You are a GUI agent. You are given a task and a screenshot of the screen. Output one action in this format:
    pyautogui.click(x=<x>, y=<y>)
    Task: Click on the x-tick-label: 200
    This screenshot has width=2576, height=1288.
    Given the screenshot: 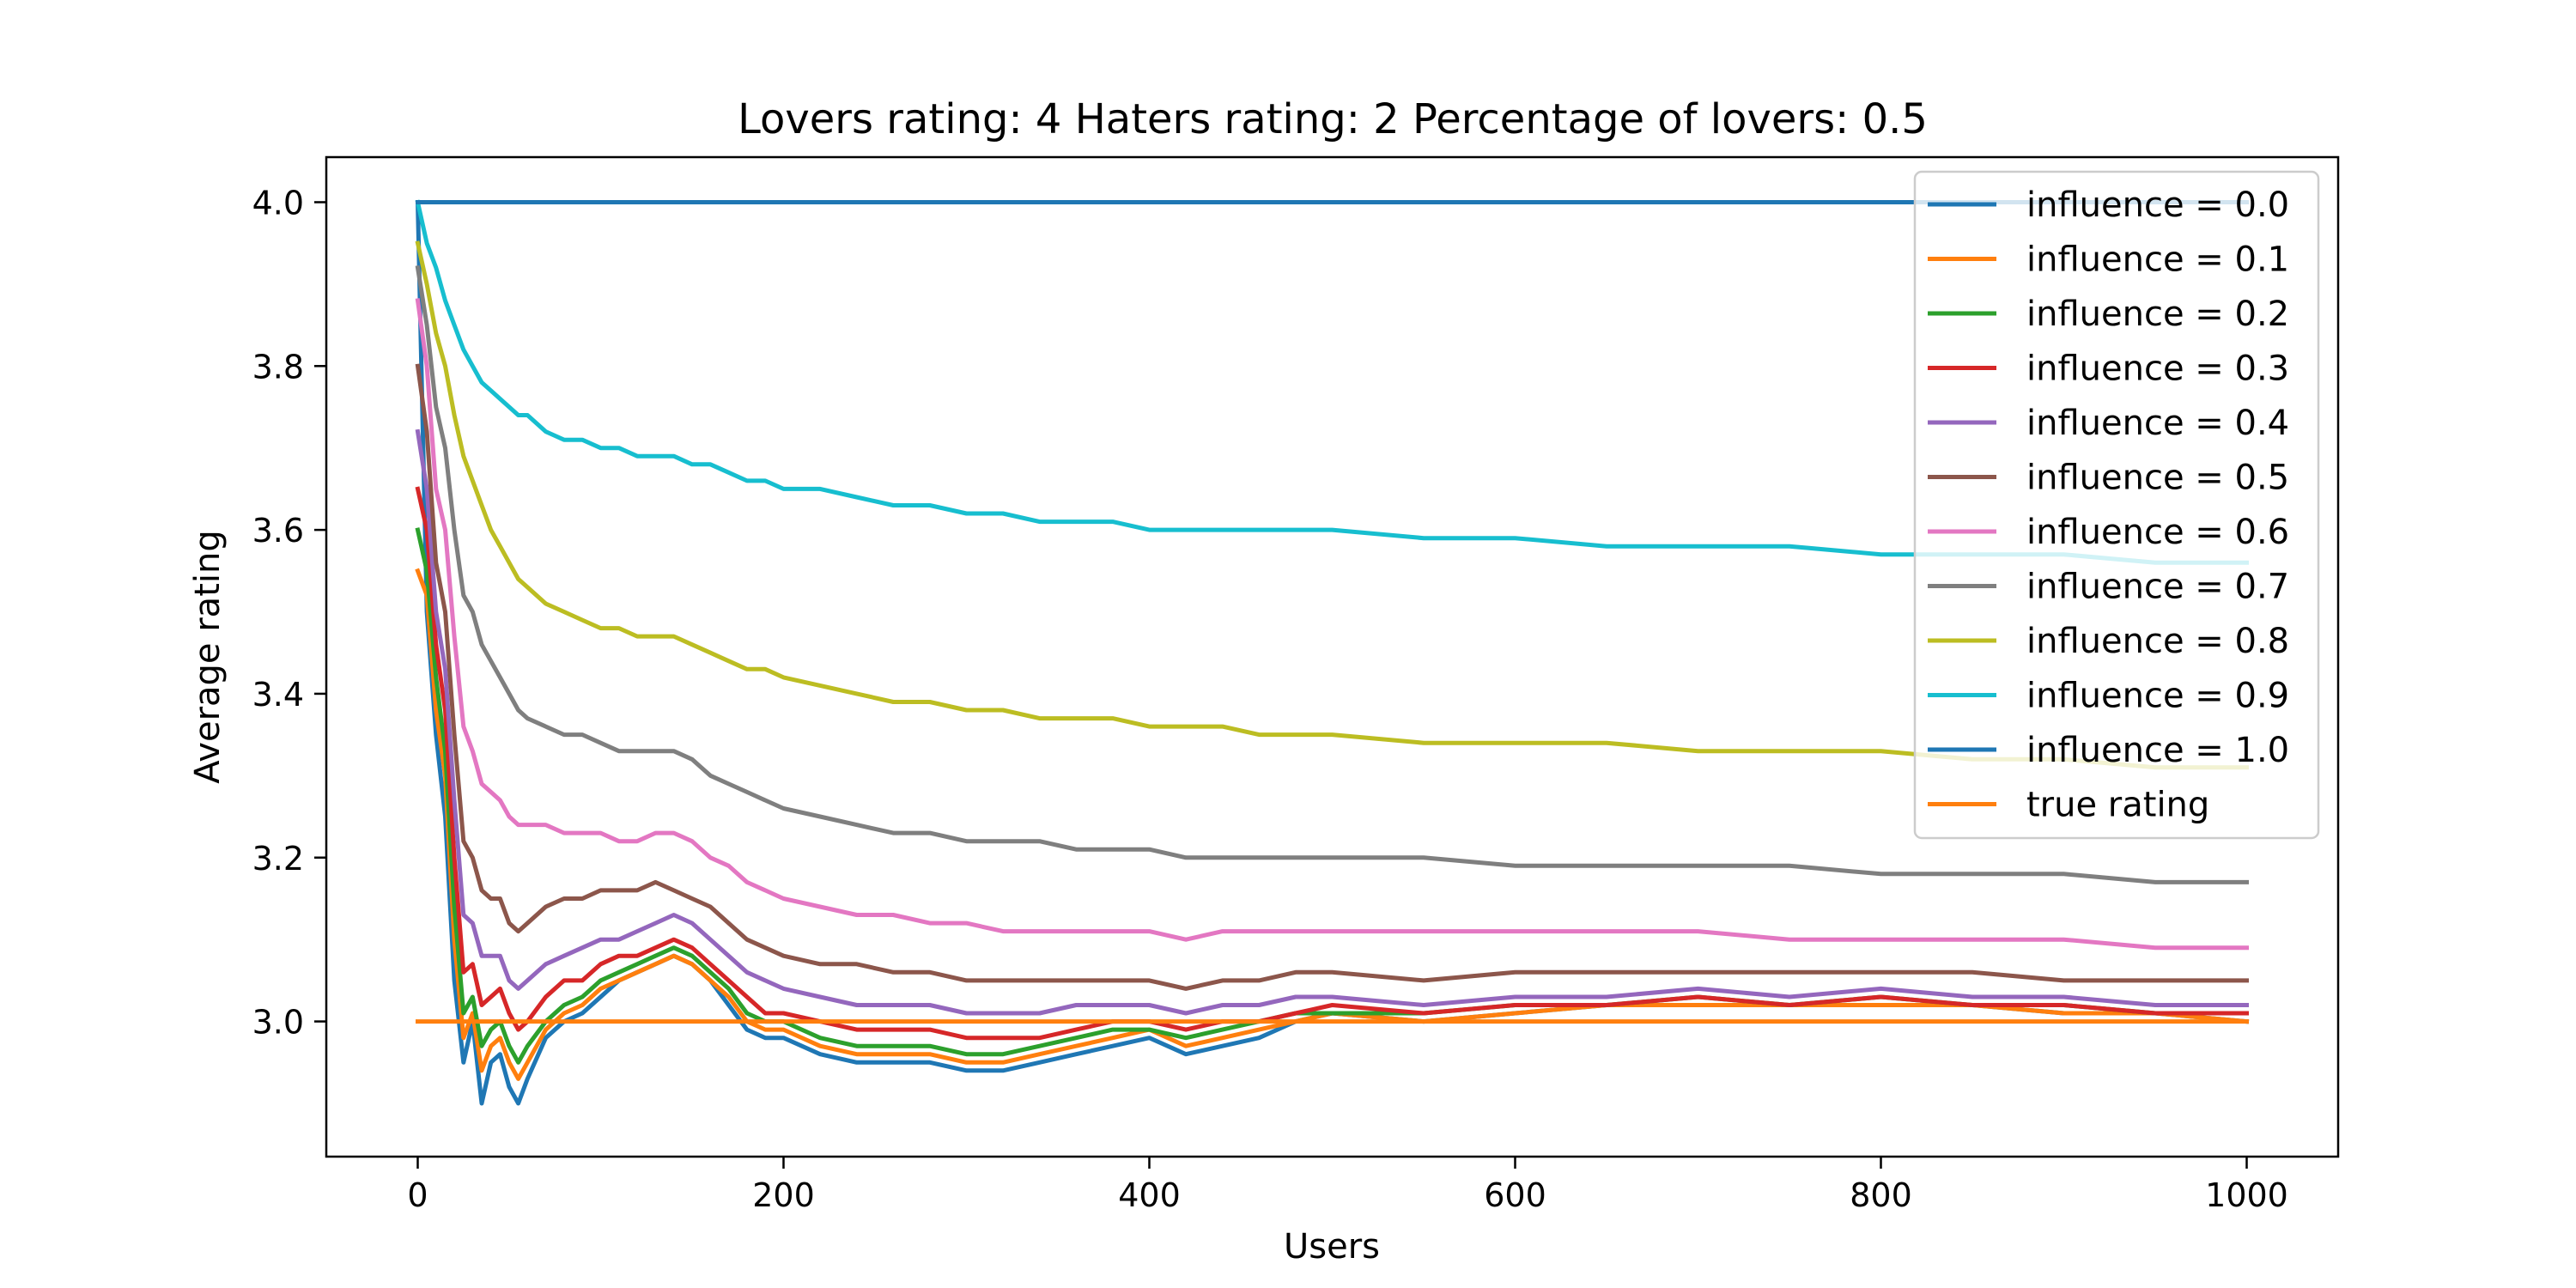 What is the action you would take?
    pyautogui.click(x=783, y=1195)
    